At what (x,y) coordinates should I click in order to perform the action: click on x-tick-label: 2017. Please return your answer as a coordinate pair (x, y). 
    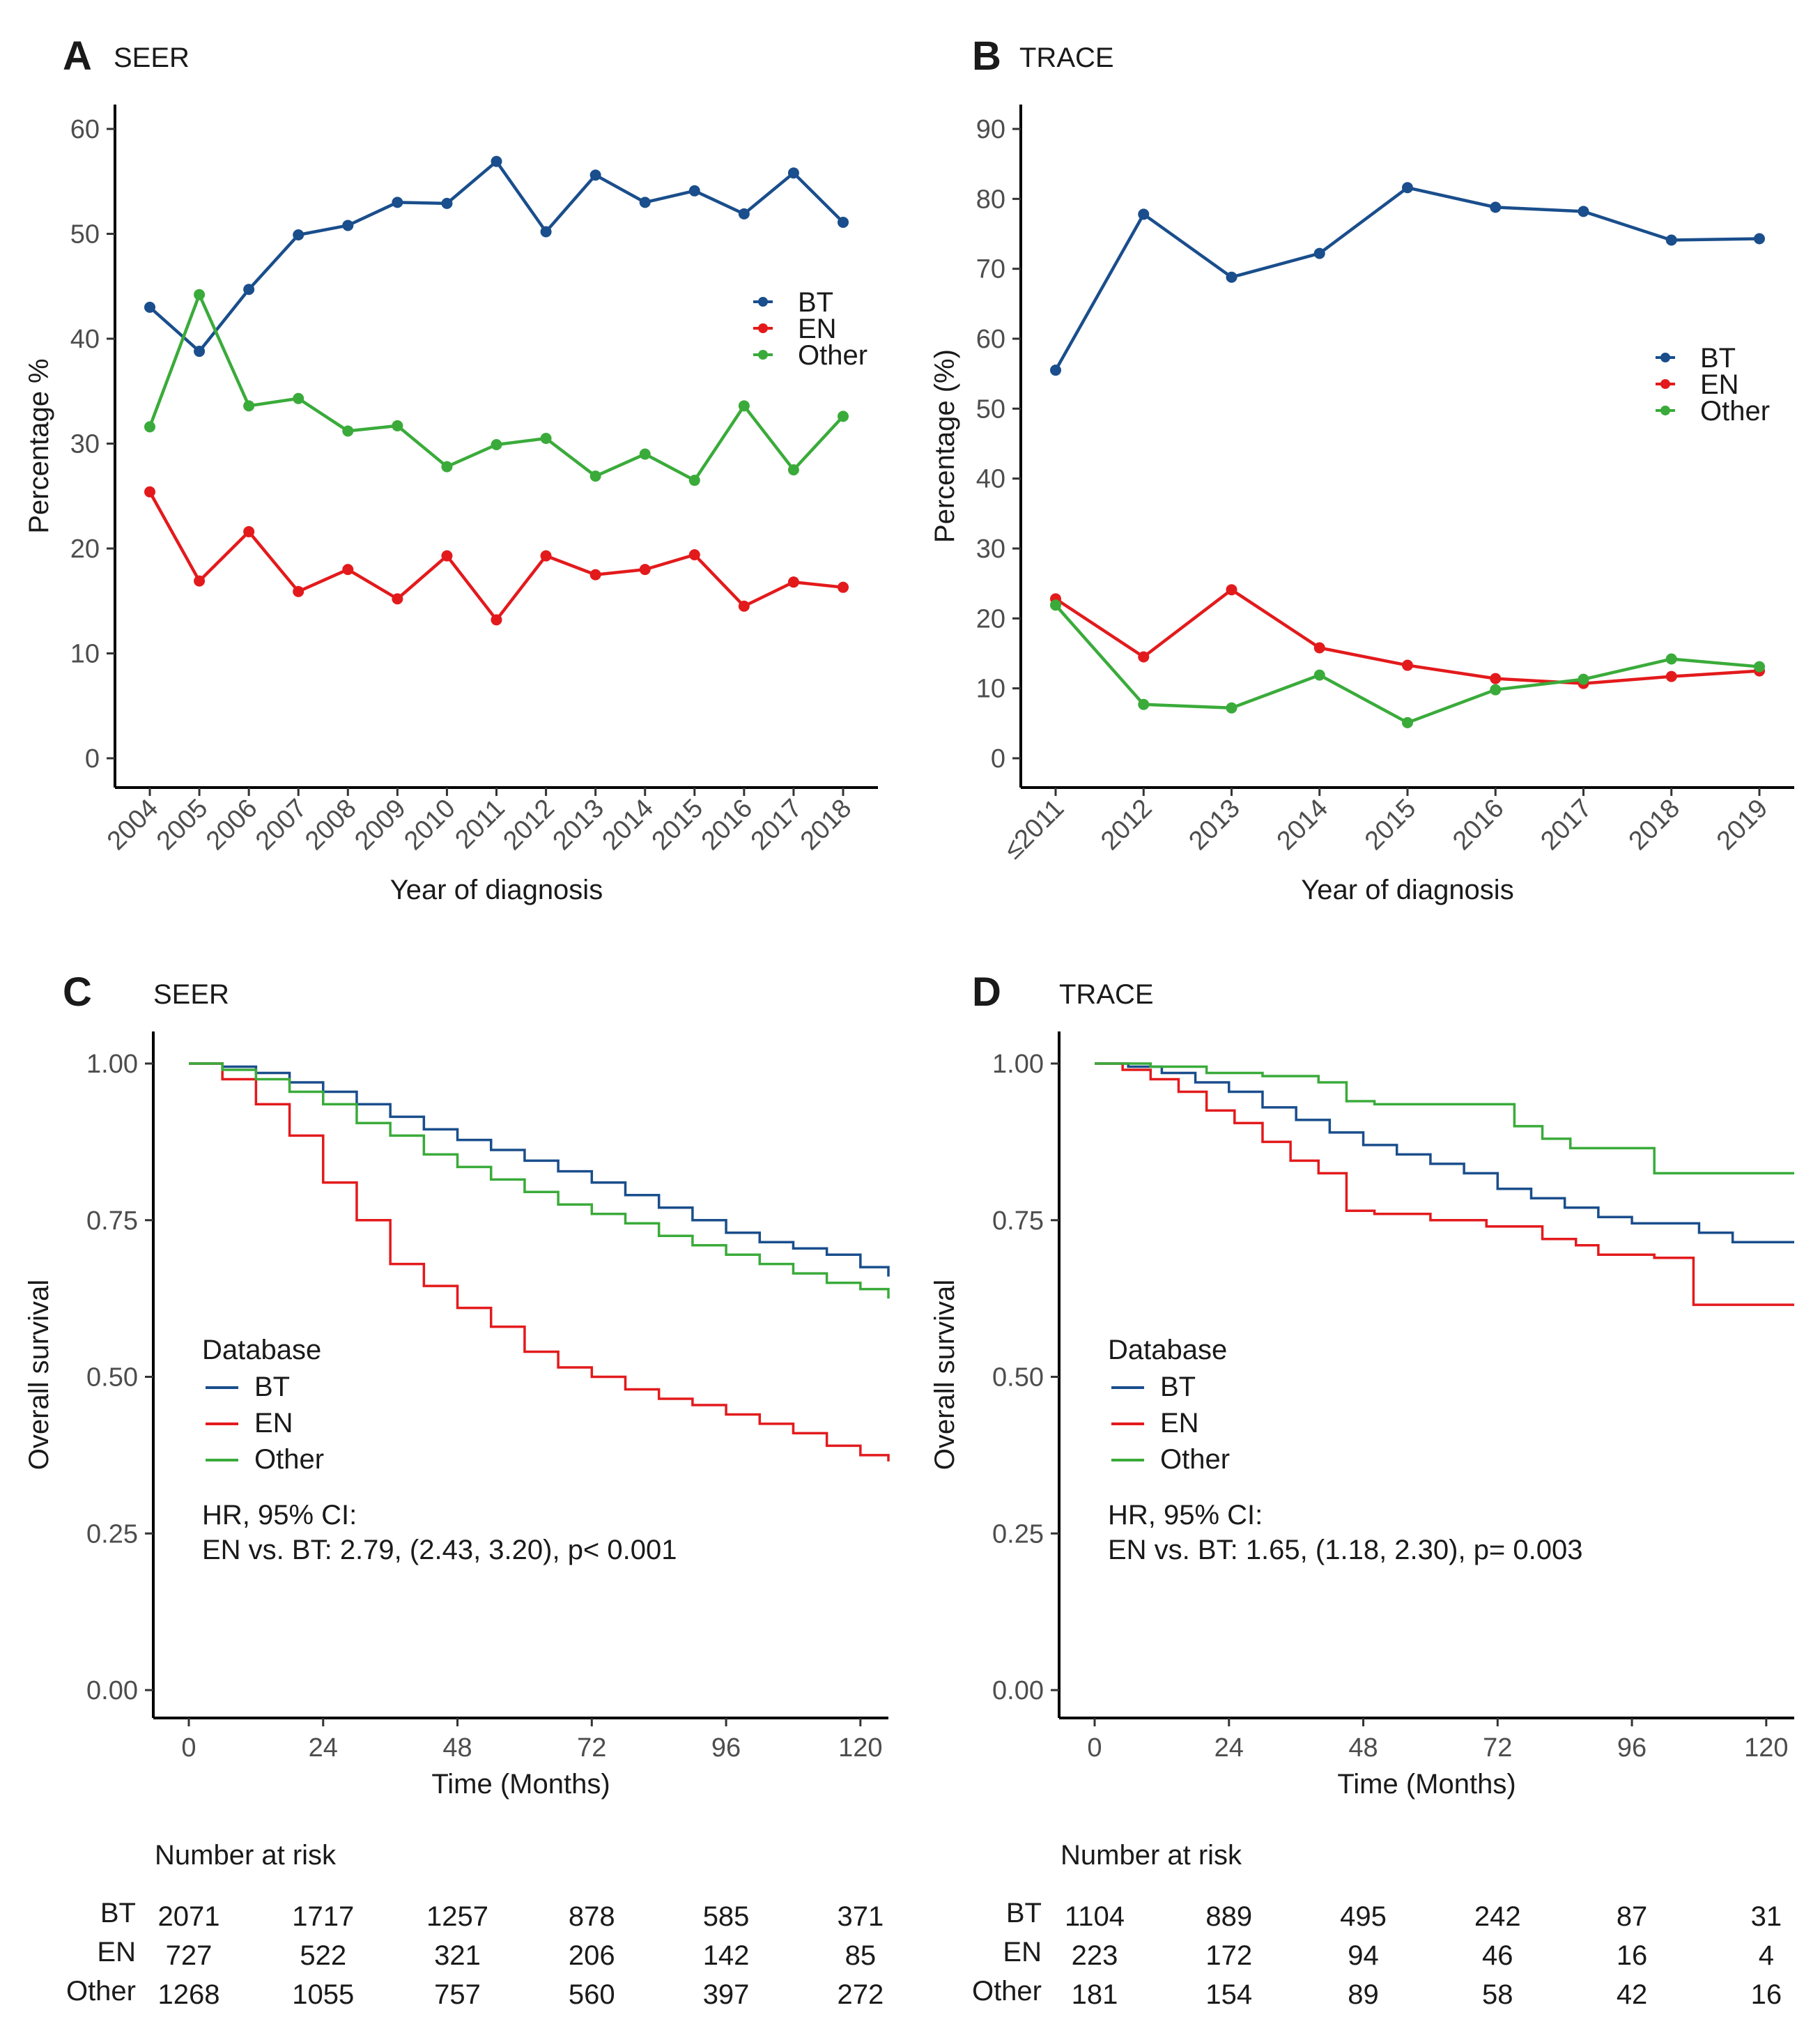
    Looking at the image, I should click on (1566, 825).